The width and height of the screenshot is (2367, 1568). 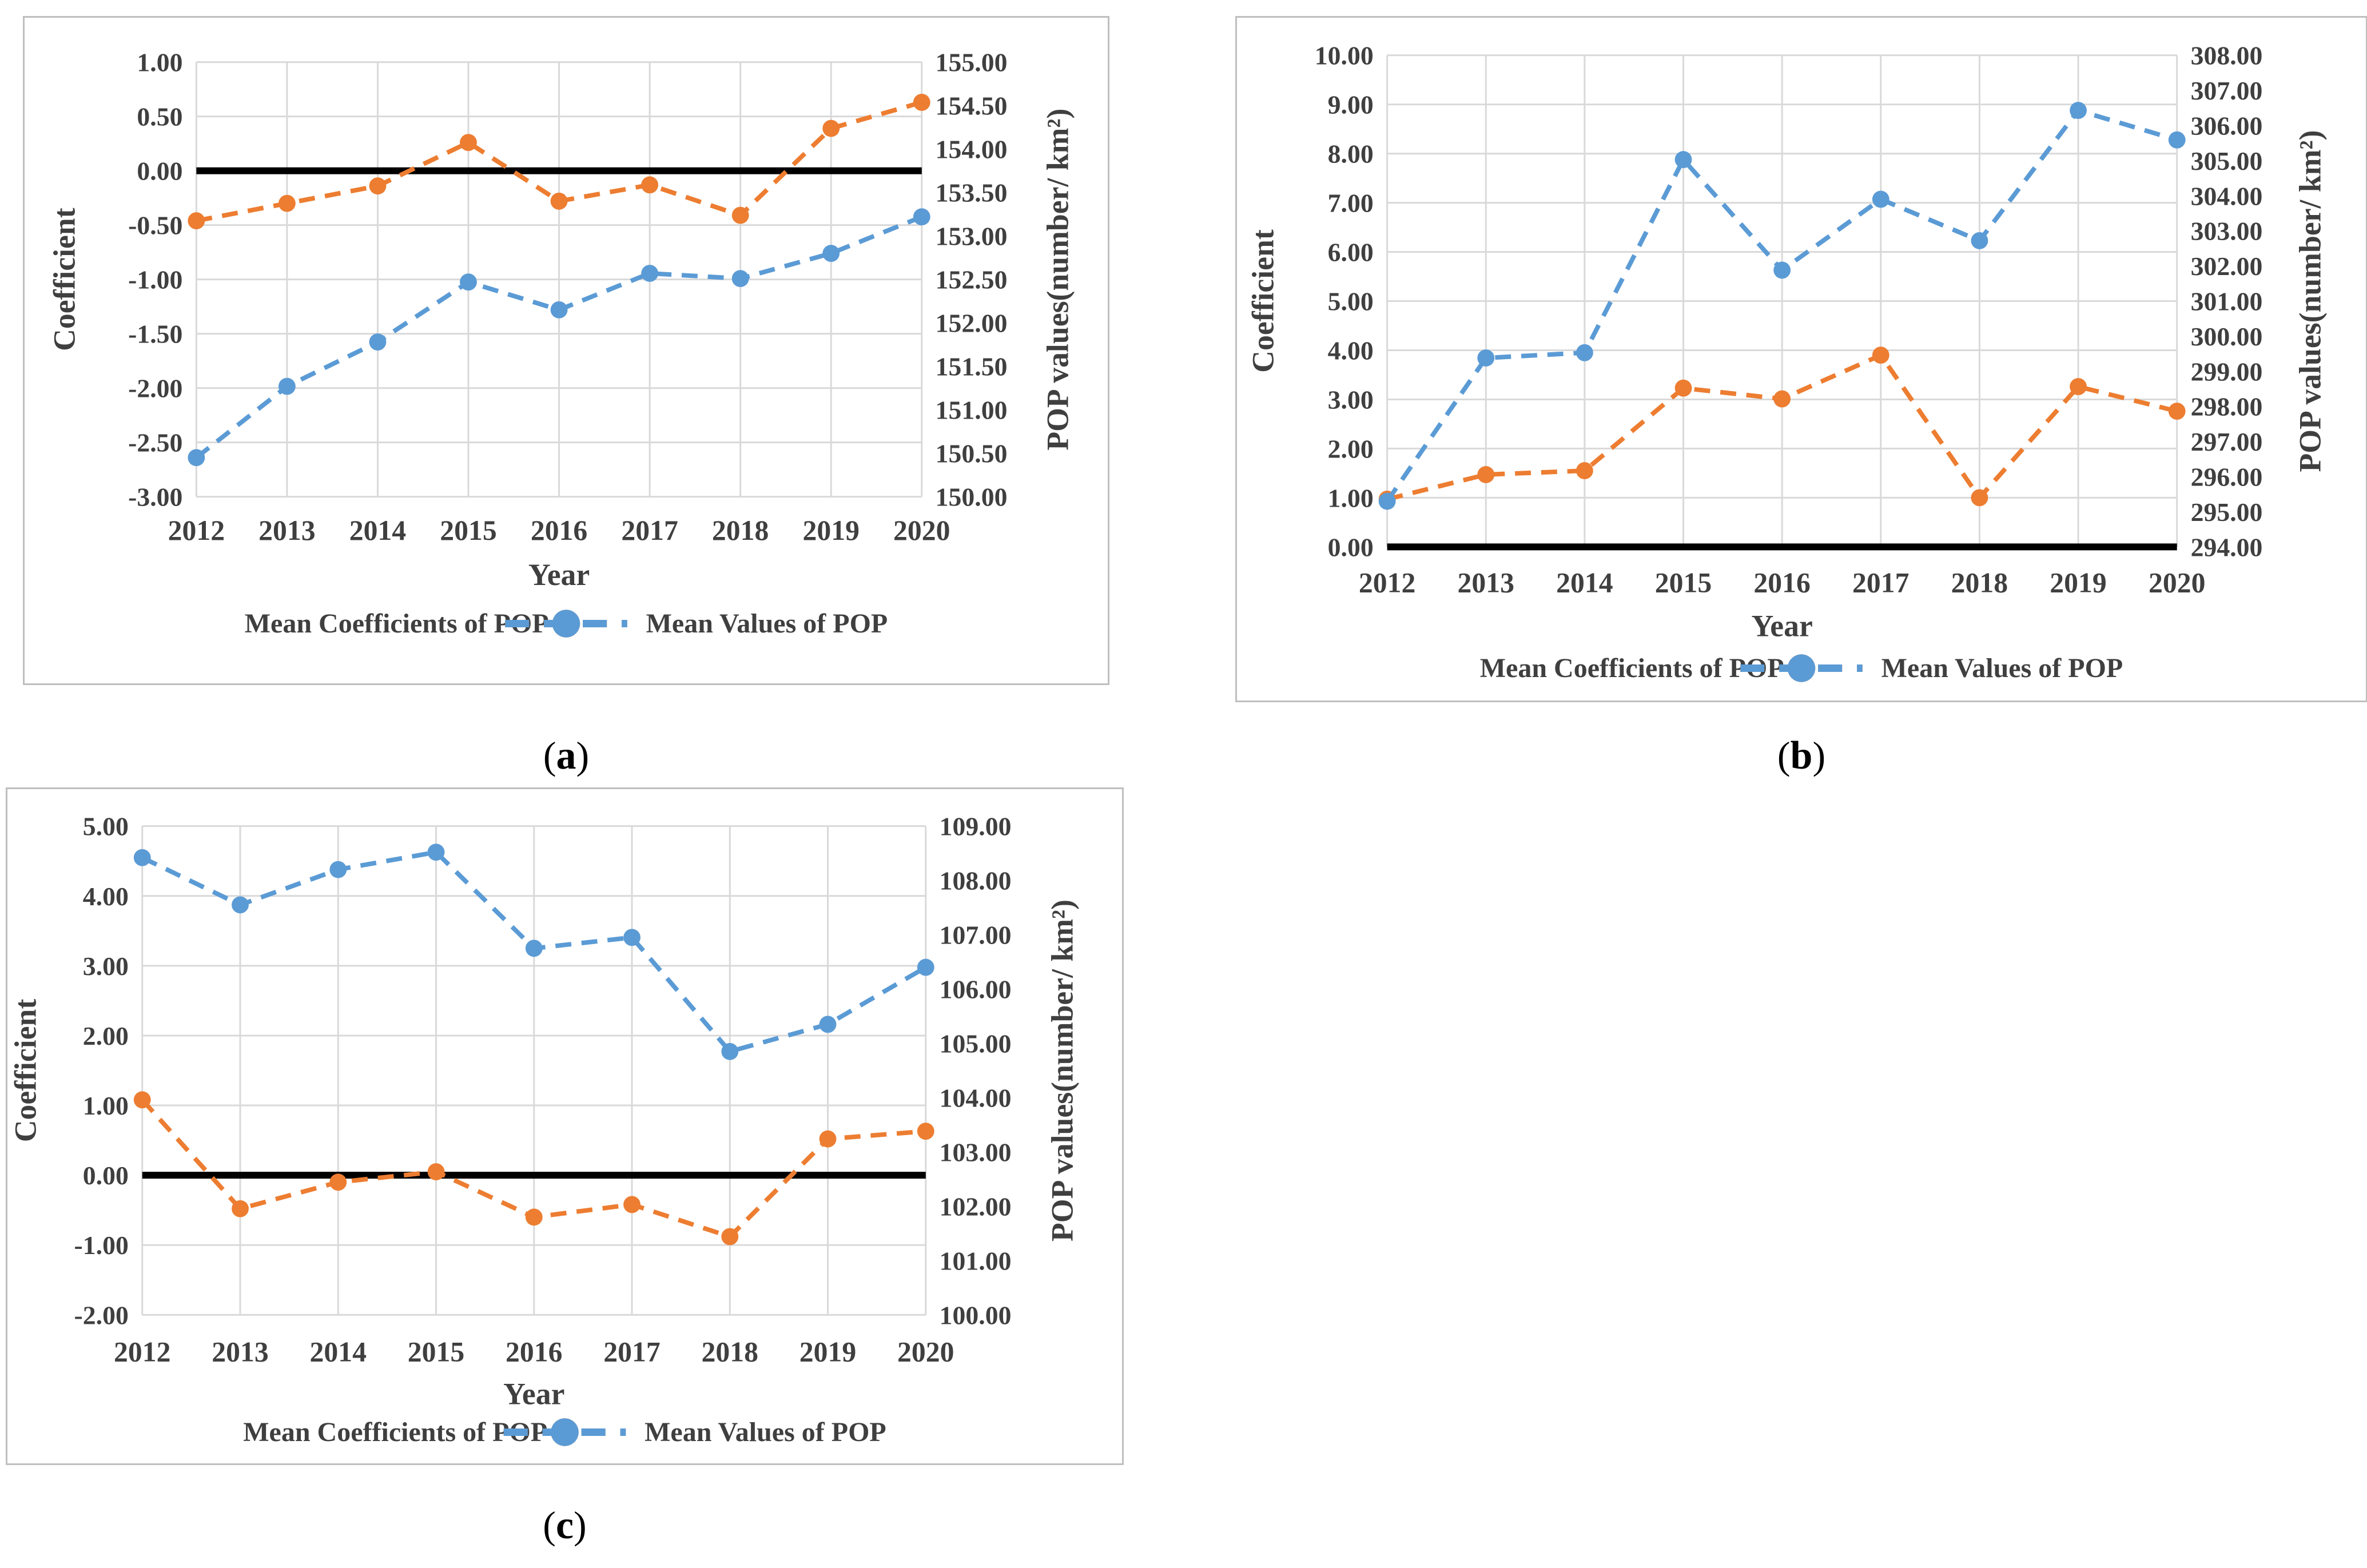 What do you see at coordinates (2227, 161) in the screenshot?
I see `svg-text: 305.00` at bounding box center [2227, 161].